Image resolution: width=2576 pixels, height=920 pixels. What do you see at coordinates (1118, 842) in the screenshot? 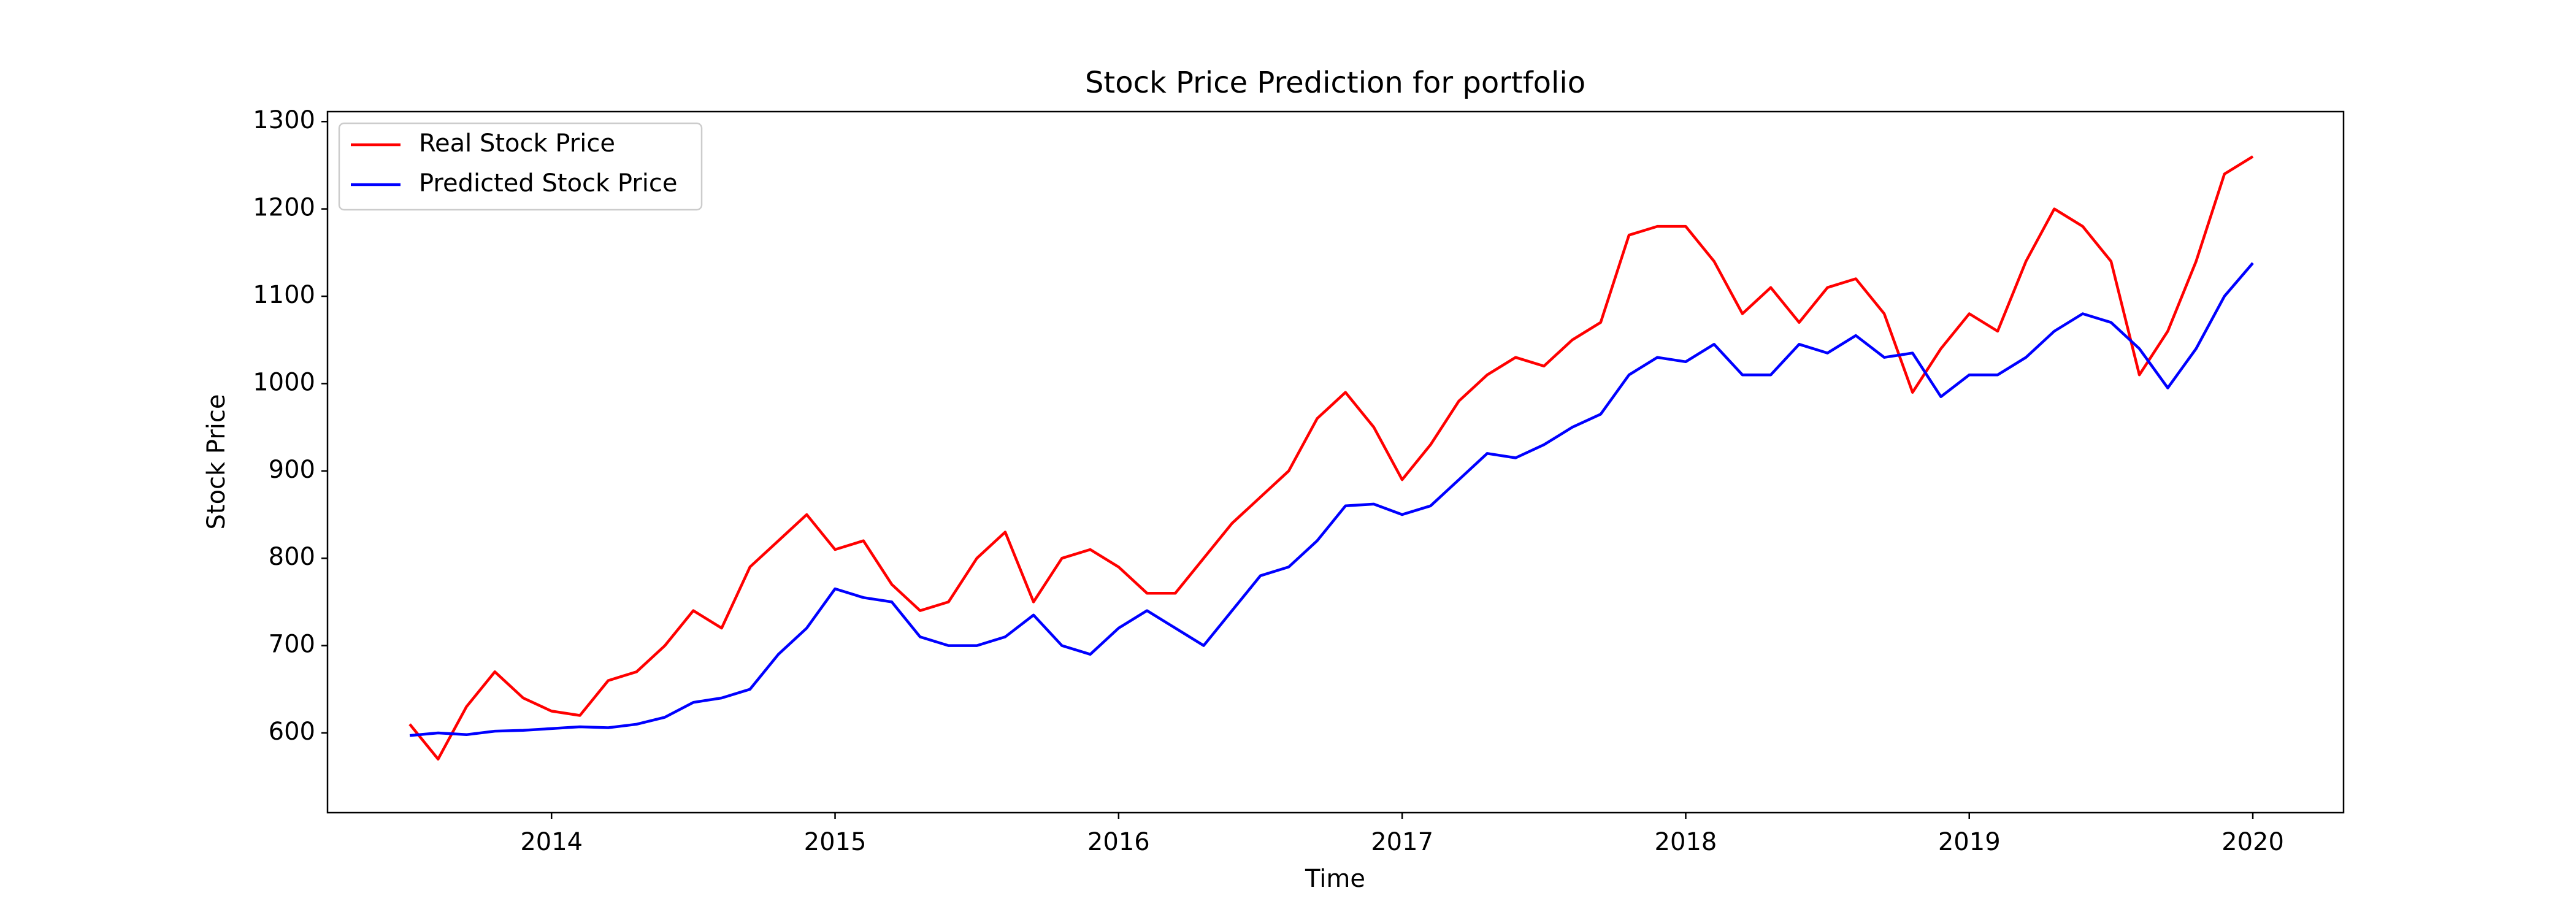
I see `x-tick-label: 2016` at bounding box center [1118, 842].